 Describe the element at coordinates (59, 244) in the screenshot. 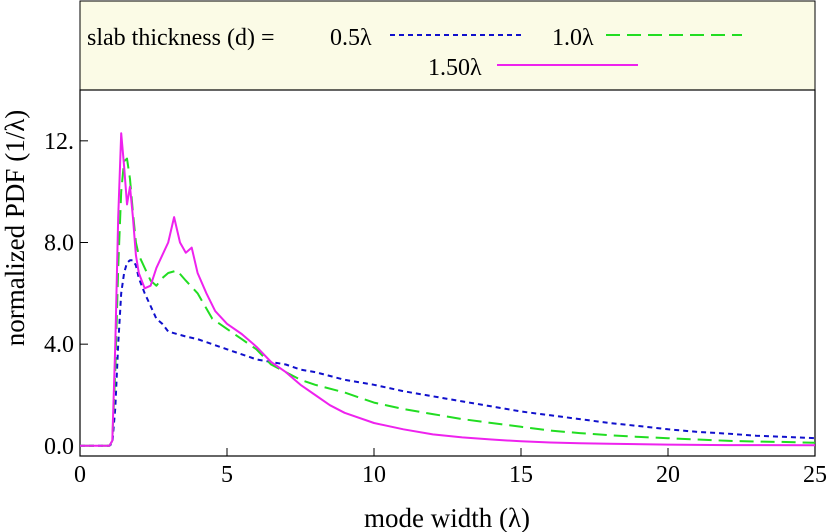

I see `y-tick-label: 8.0` at that location.